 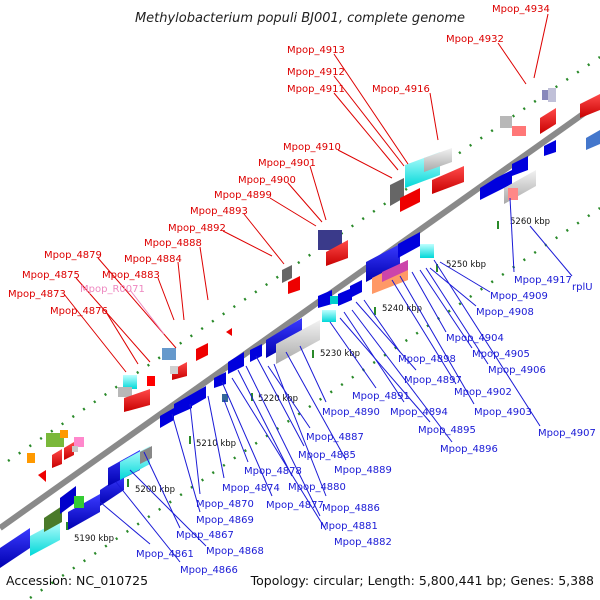 I want to click on gene-label-red: Mpop_4884, so click(x=153, y=259).